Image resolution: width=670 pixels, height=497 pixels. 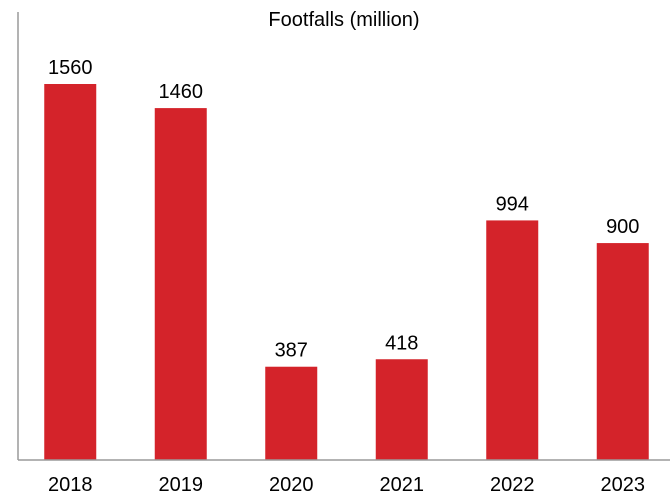 What do you see at coordinates (70, 272) in the screenshot?
I see `bar-2018` at bounding box center [70, 272].